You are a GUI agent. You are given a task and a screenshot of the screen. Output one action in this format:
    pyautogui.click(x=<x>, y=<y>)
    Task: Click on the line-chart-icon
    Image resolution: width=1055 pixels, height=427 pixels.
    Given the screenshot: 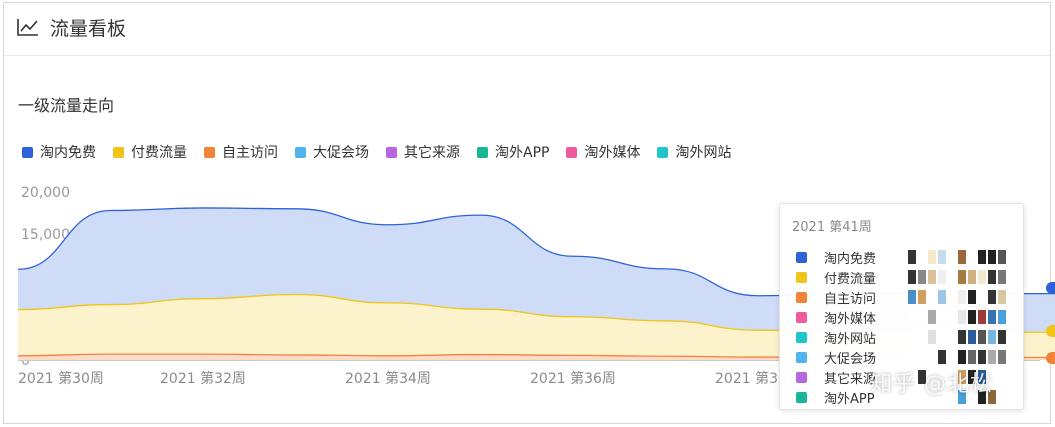 What is the action you would take?
    pyautogui.click(x=27, y=27)
    